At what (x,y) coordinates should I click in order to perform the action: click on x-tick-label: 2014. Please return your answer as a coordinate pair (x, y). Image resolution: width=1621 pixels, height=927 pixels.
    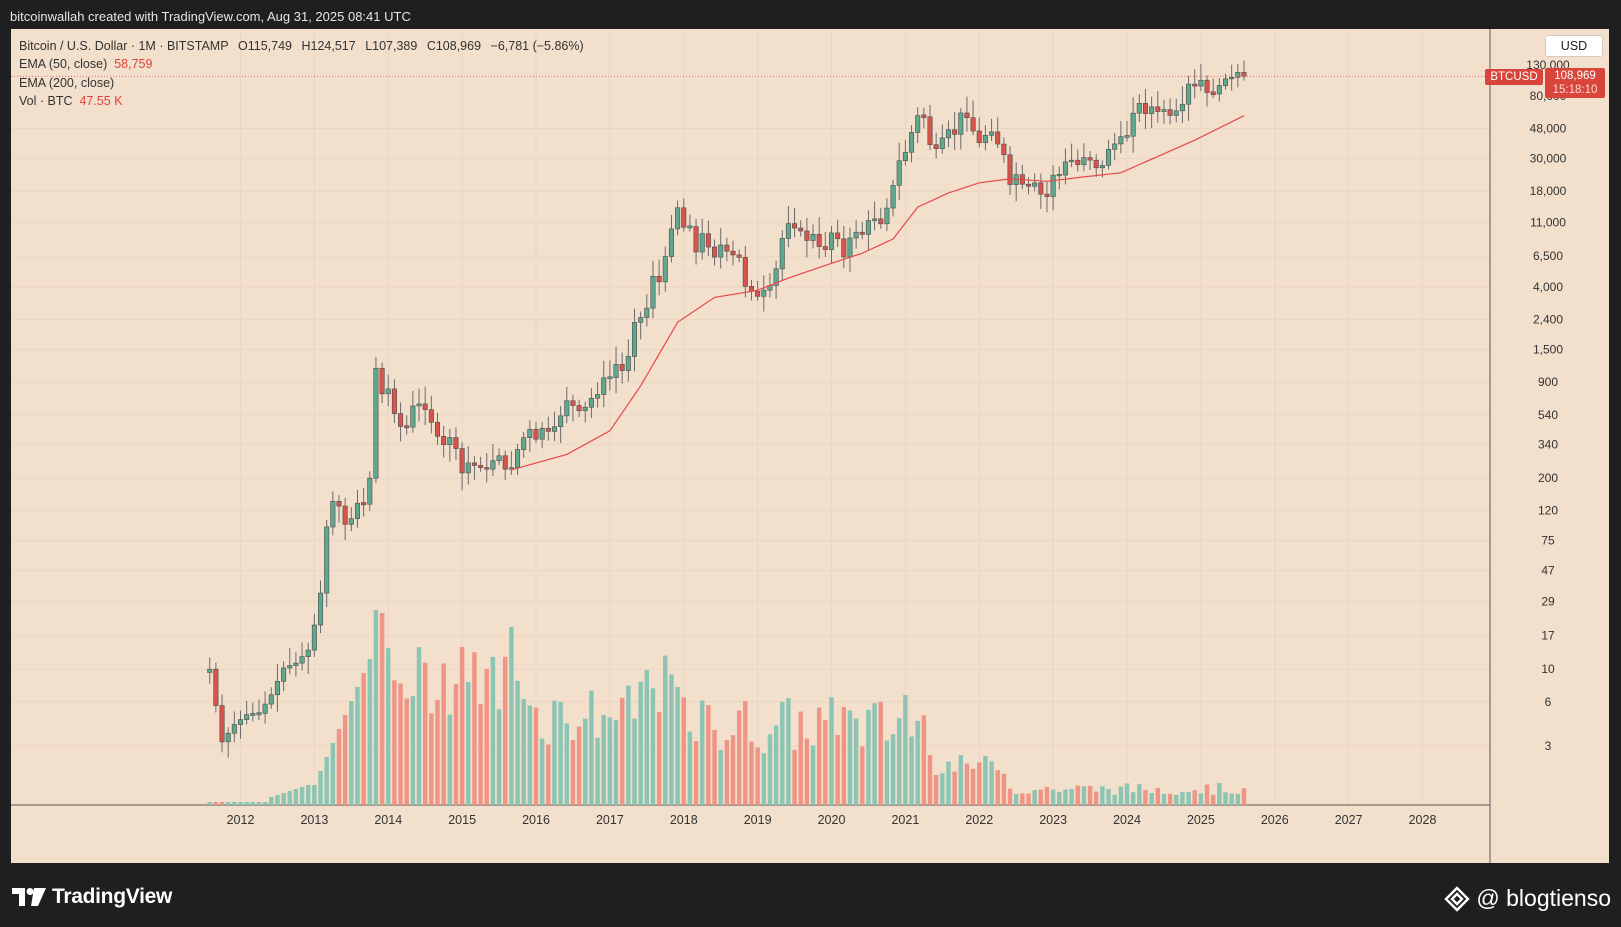
    Looking at the image, I should click on (388, 820).